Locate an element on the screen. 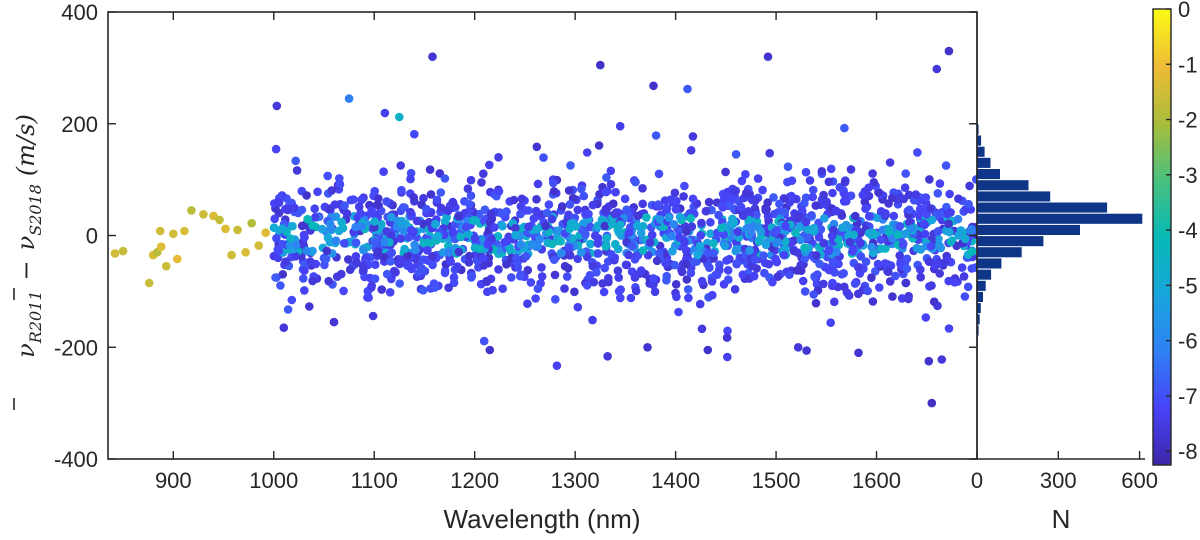  colorbar-tick-label: -2 is located at coordinates (1188, 120).